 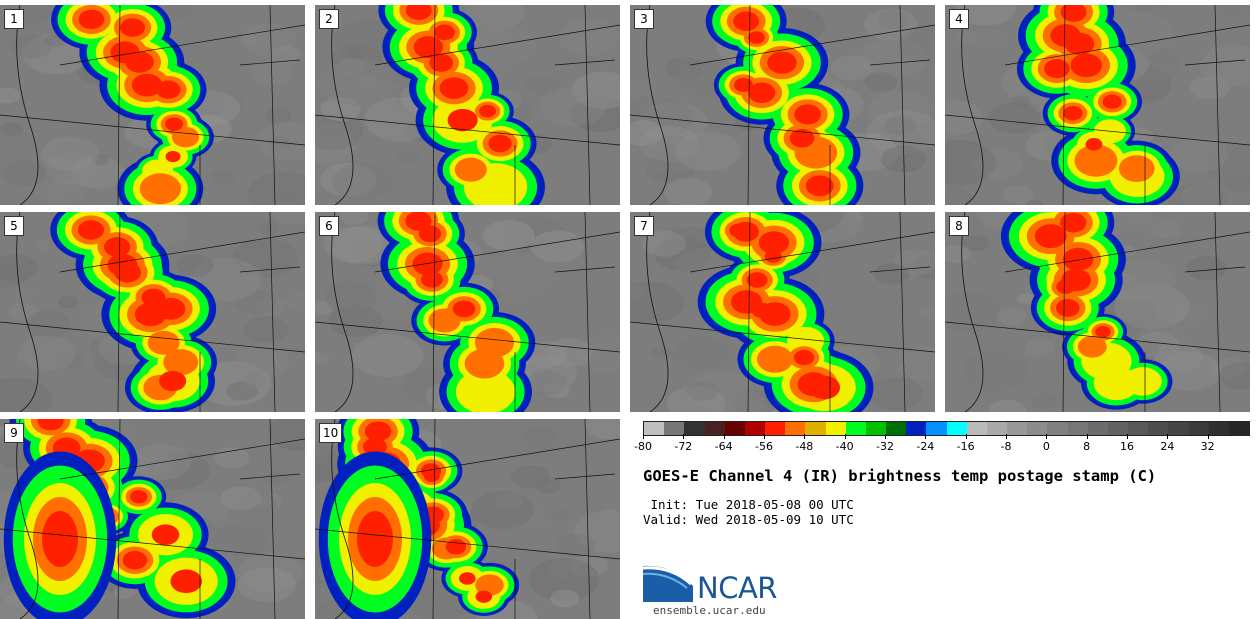 What do you see at coordinates (14, 433) in the screenshot?
I see `panel-number-label: 9` at bounding box center [14, 433].